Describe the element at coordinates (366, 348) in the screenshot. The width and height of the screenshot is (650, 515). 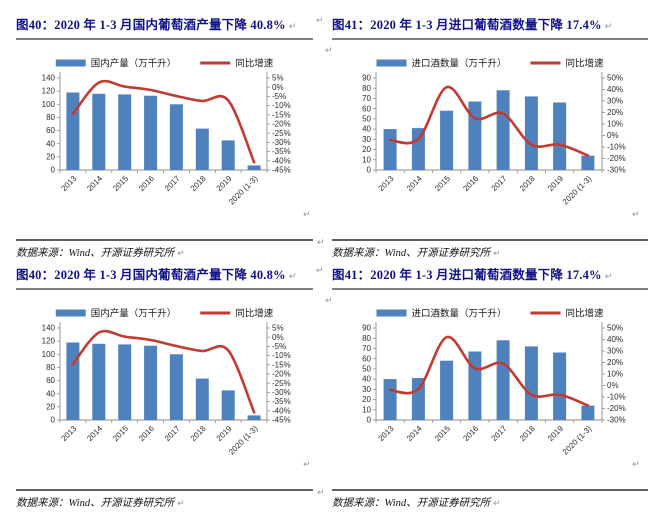
I see `svg-text: 70` at that location.